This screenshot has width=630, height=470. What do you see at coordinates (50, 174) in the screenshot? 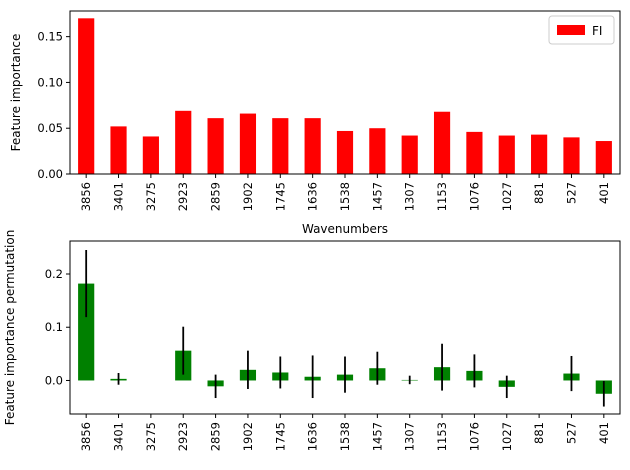
I see `y-tick-label: 0.00` at bounding box center [50, 174].